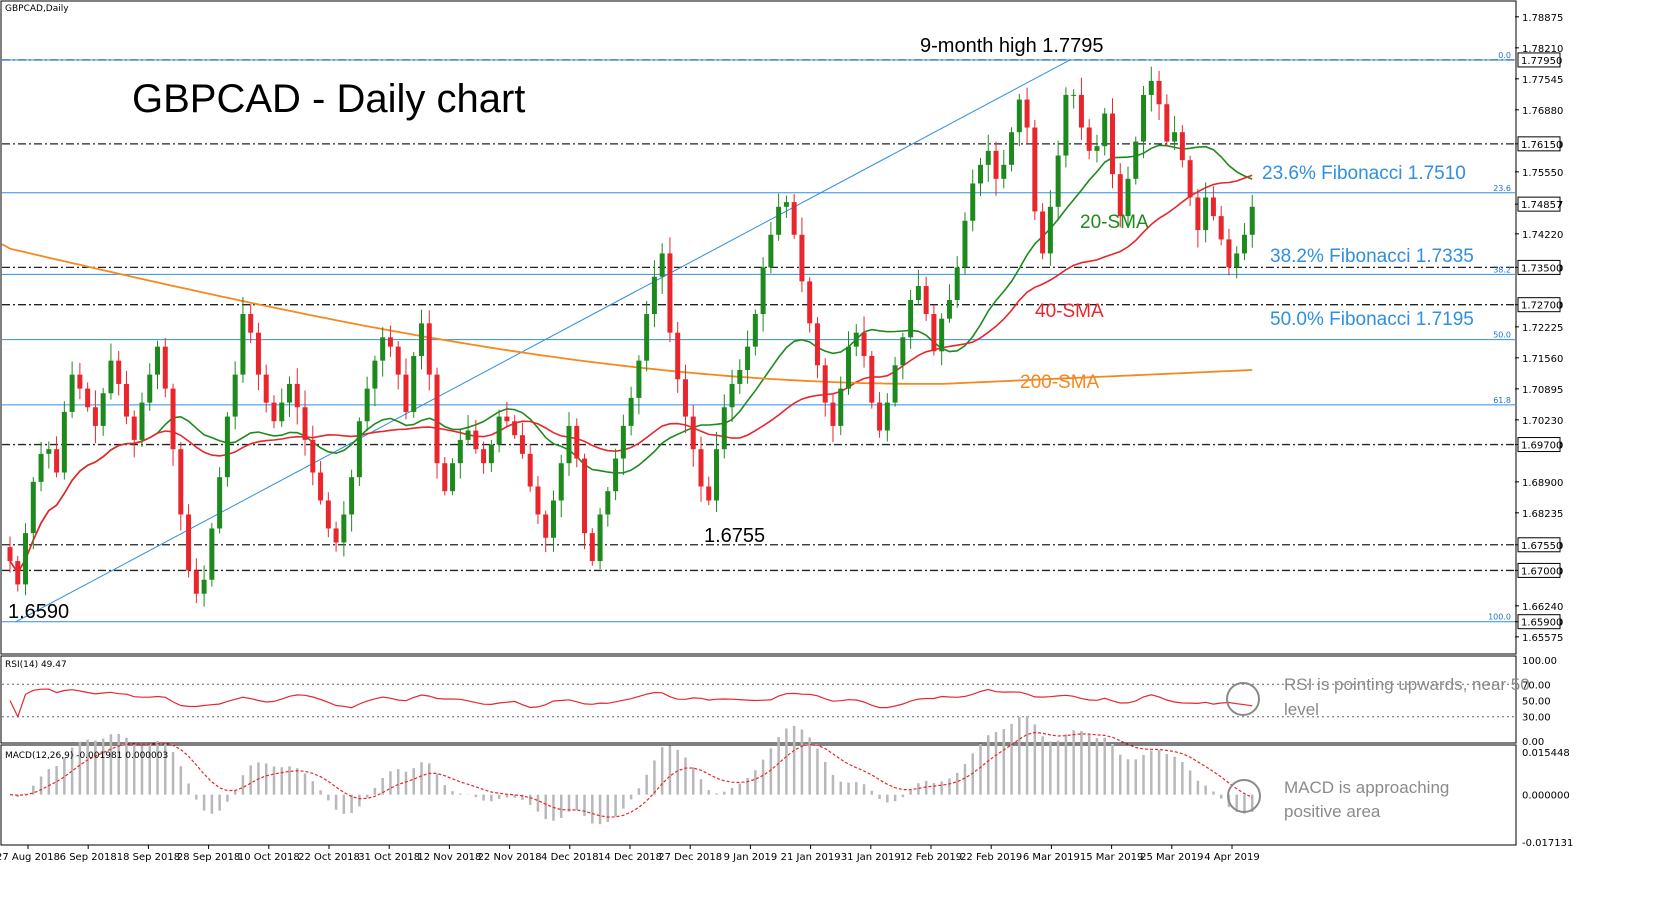 The image size is (1662, 919). Describe the element at coordinates (269, 857) in the screenshot. I see `date-tick-label: 10 Oct 2018` at that location.